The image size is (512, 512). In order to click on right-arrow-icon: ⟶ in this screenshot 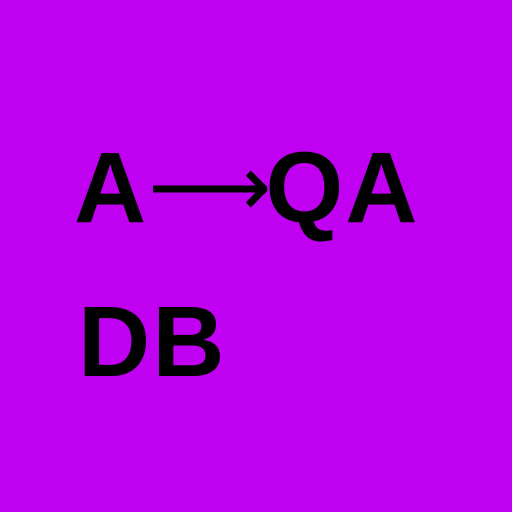, I will do `click(209, 187)`.